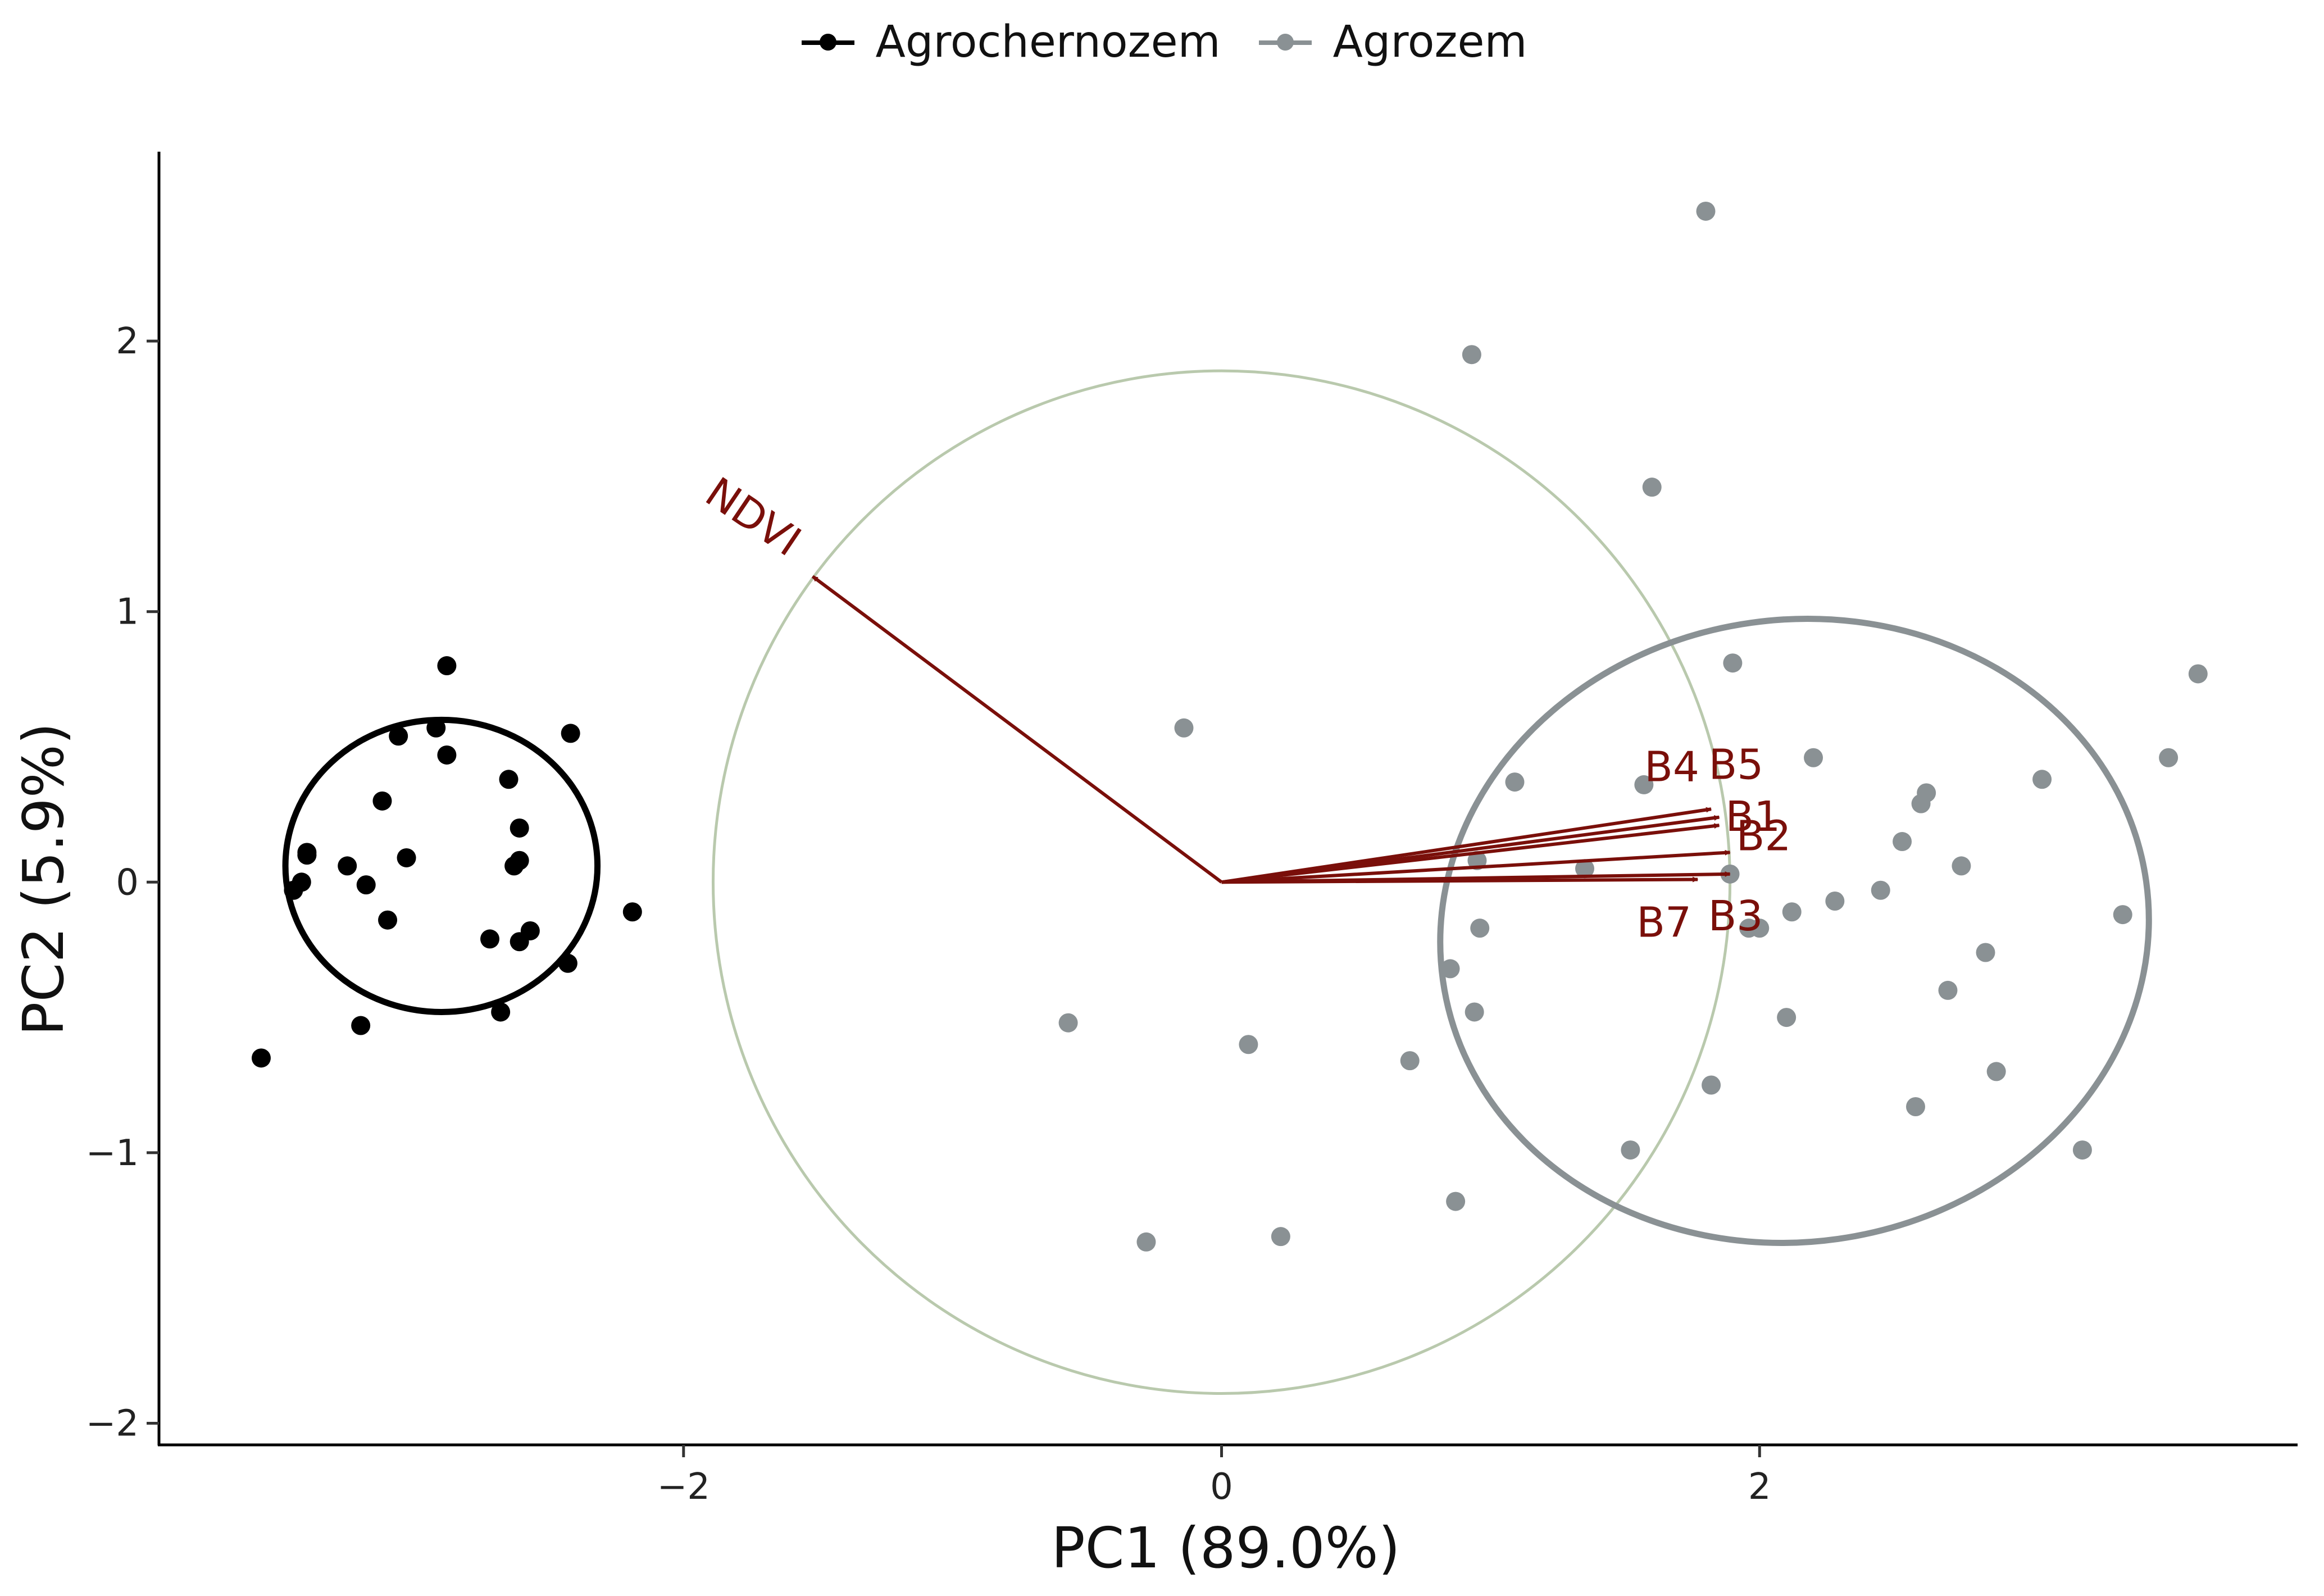 The height and width of the screenshot is (1596, 2324). What do you see at coordinates (1460, 880) in the screenshot?
I see `loading-arrow-b7` at bounding box center [1460, 880].